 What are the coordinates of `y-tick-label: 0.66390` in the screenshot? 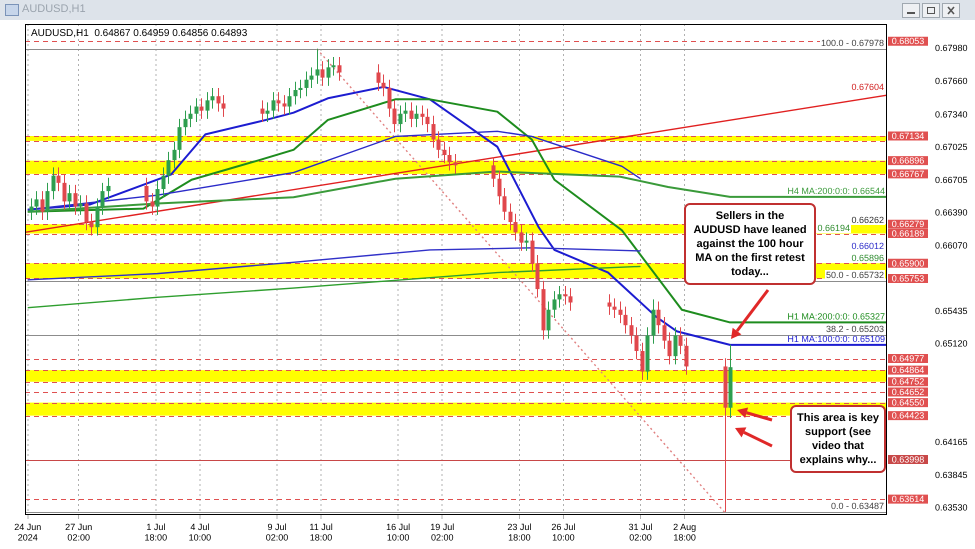 It's located at (951, 212).